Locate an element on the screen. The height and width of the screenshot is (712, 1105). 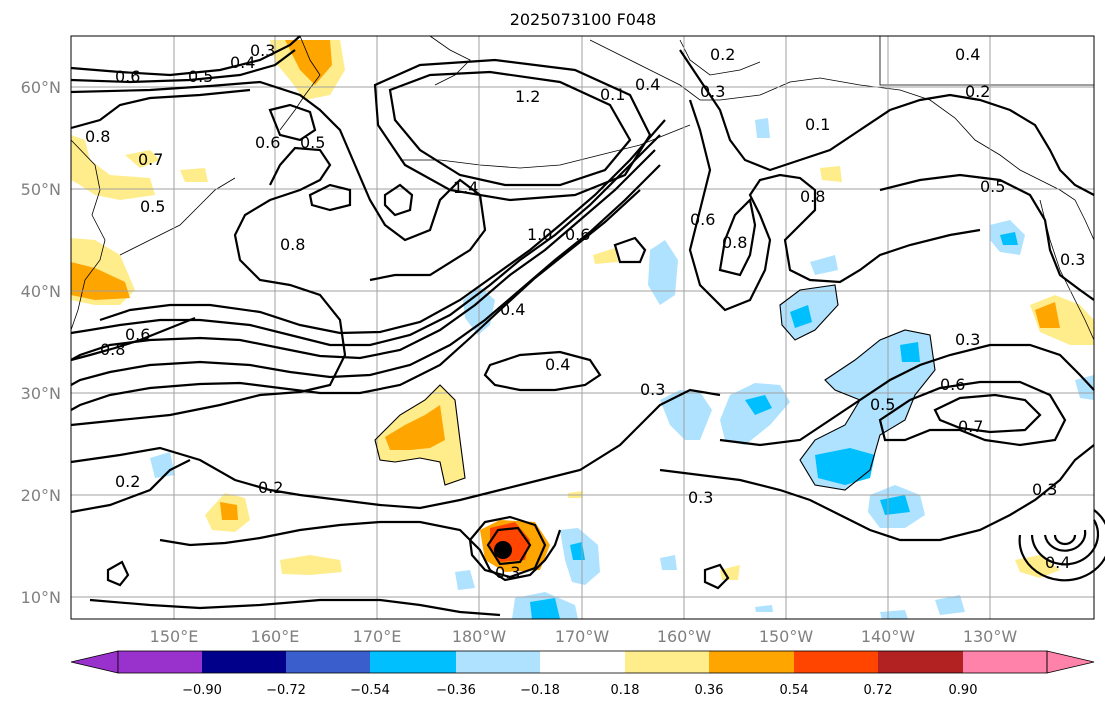
latitude-labels: 60°N 50°N 40°N 30°N 20°N 10°N is located at coordinates (41, 342).